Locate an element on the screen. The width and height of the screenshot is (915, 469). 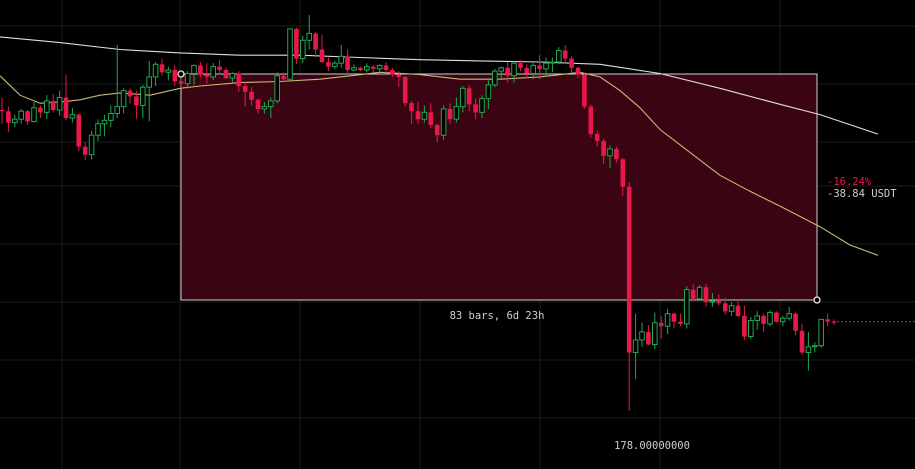
range-end-handle is located at coordinates (817, 300).